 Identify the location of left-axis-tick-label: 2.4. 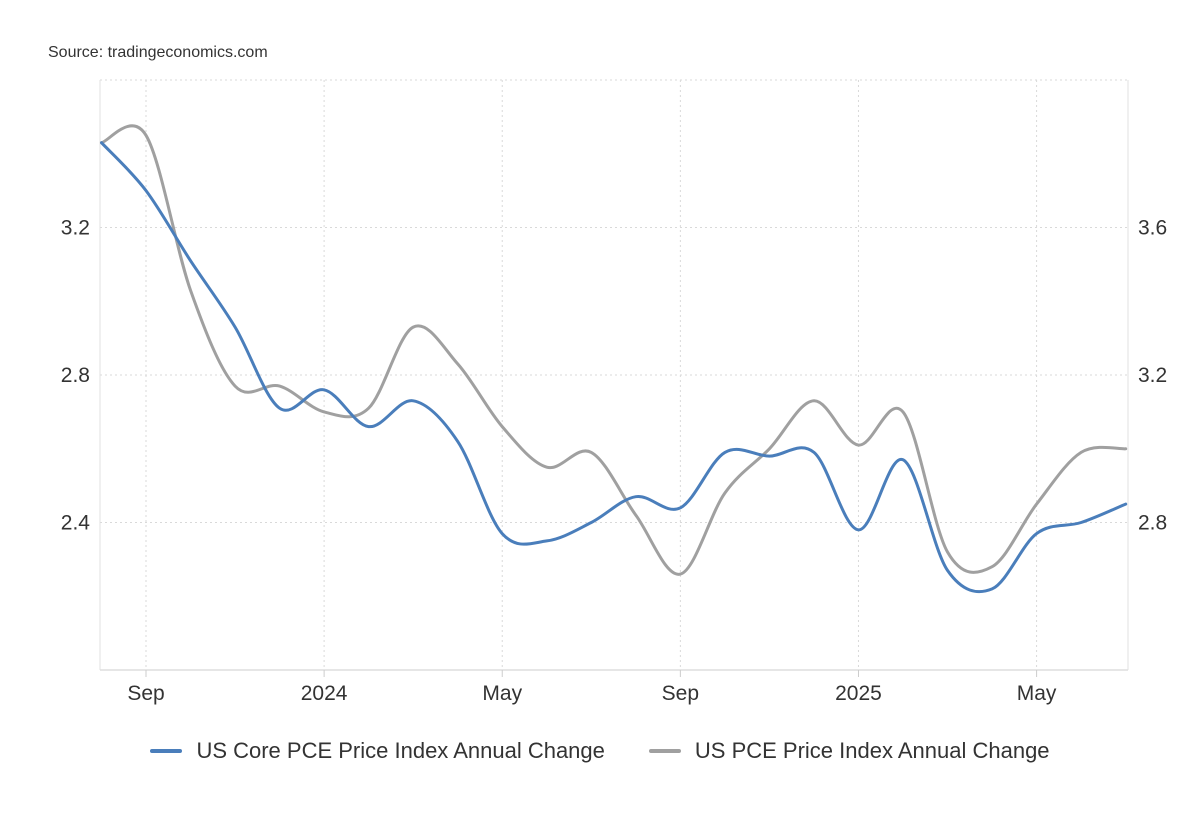
(76, 523).